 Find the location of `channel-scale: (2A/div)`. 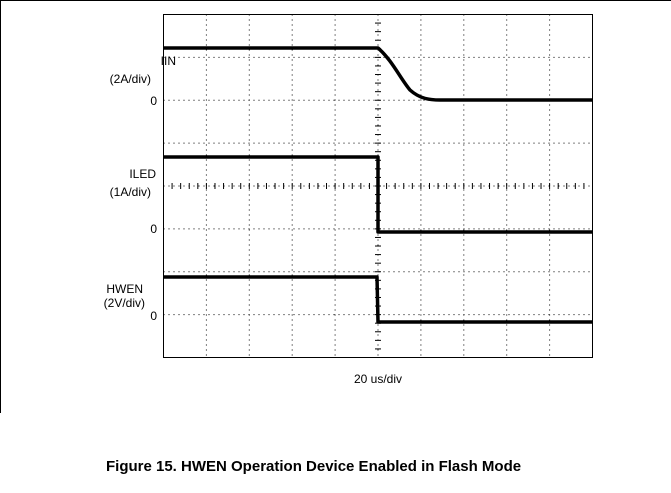

channel-scale: (2A/div) is located at coordinates (130, 79).